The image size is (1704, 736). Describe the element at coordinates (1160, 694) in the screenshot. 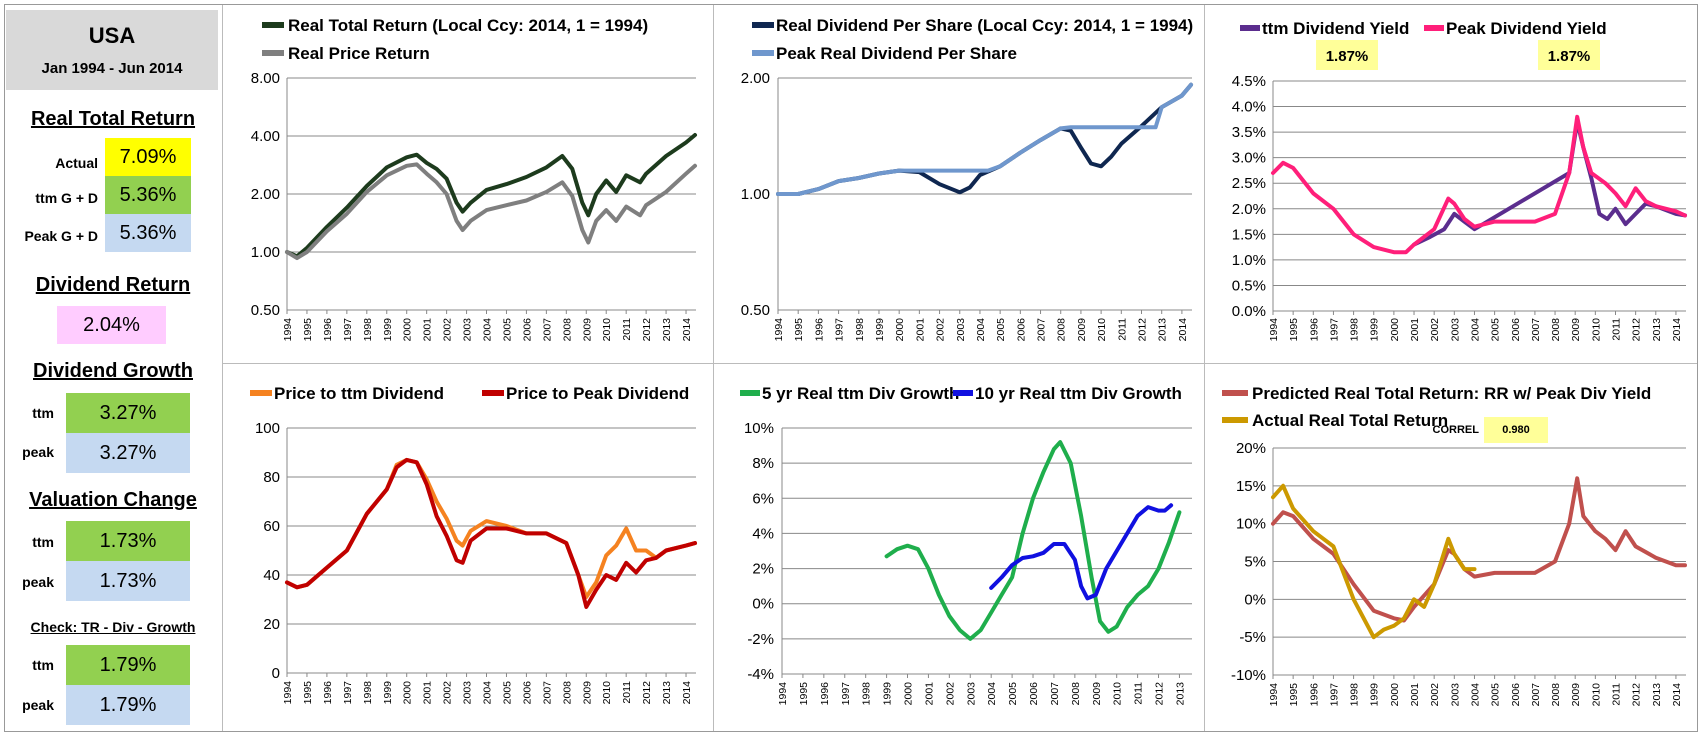

I see `x-tick-label: 2012` at that location.